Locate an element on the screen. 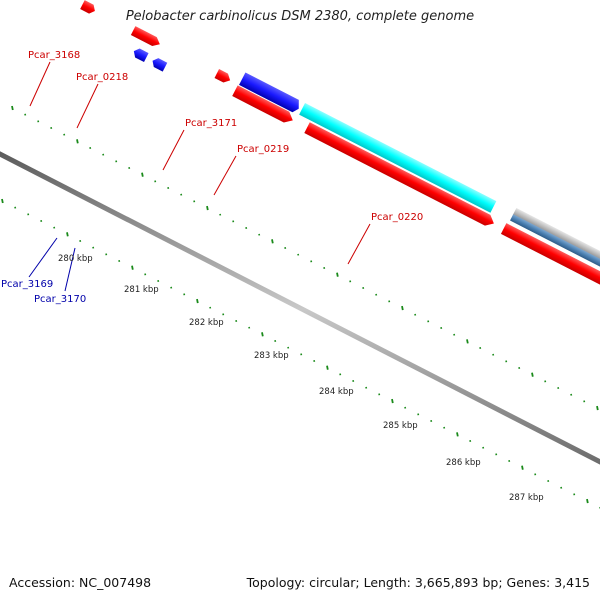 Image resolution: width=600 pixels, height=600 pixels. gene-label-pcar_3170-text: Pcar_3170 is located at coordinates (60, 299).